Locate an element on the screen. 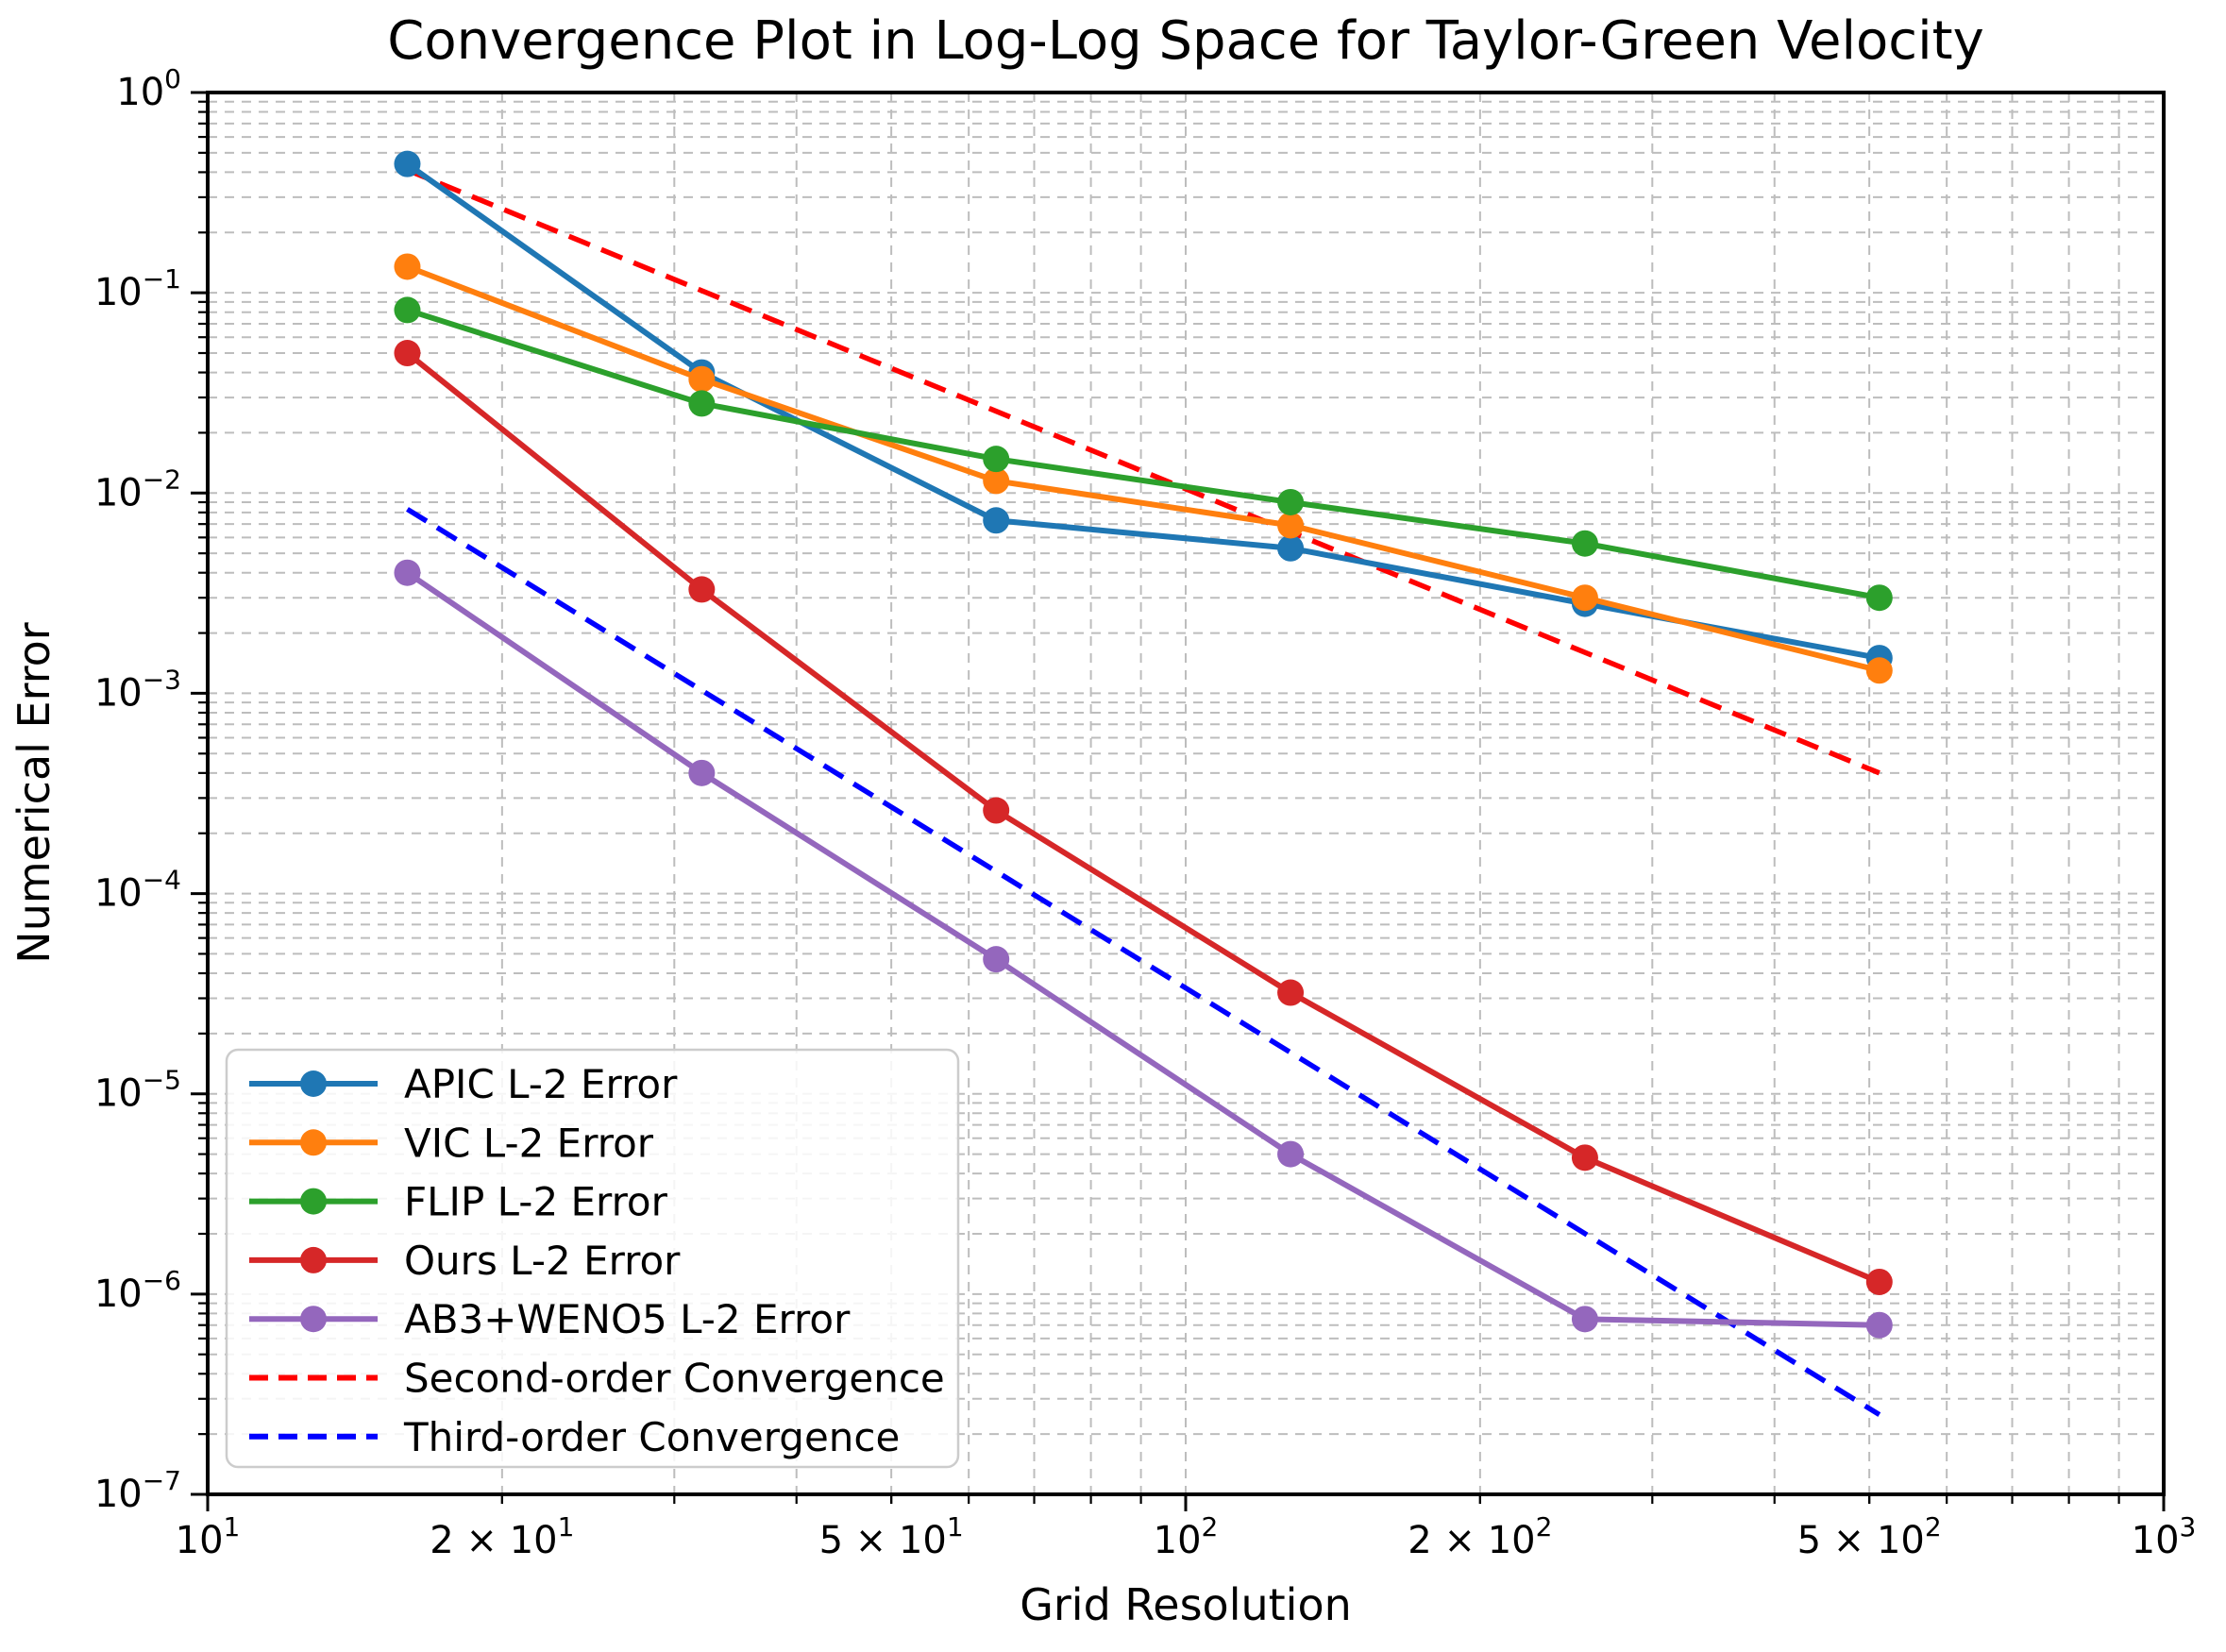 The width and height of the screenshot is (2226, 1652). x-tick-label: 2 × 101 is located at coordinates (502, 1537).